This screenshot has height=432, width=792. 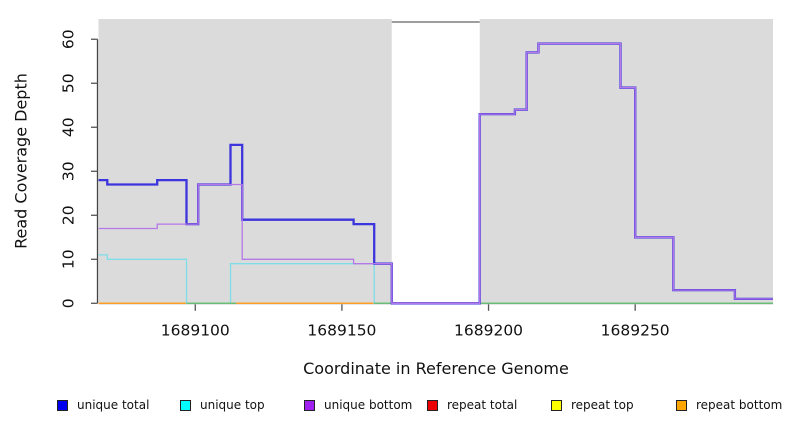 I want to click on unique-top-swatch-icon, so click(x=185, y=405).